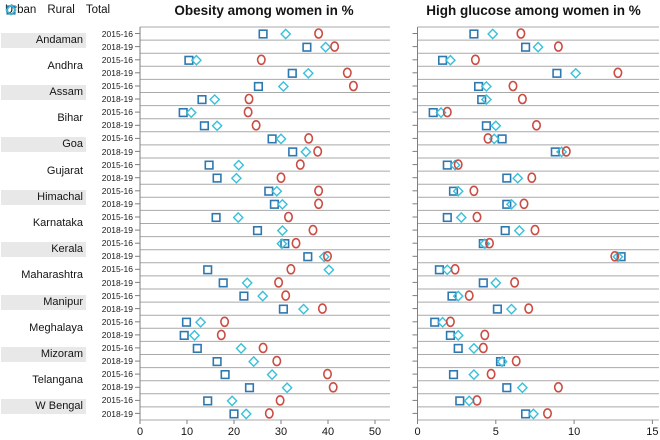  I want to click on x-tick-label: 15, so click(652, 432).